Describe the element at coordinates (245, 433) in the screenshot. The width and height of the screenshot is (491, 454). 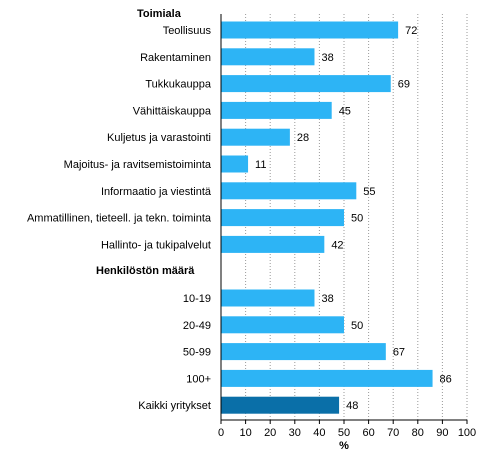
I see `x-tick-label: 10` at that location.